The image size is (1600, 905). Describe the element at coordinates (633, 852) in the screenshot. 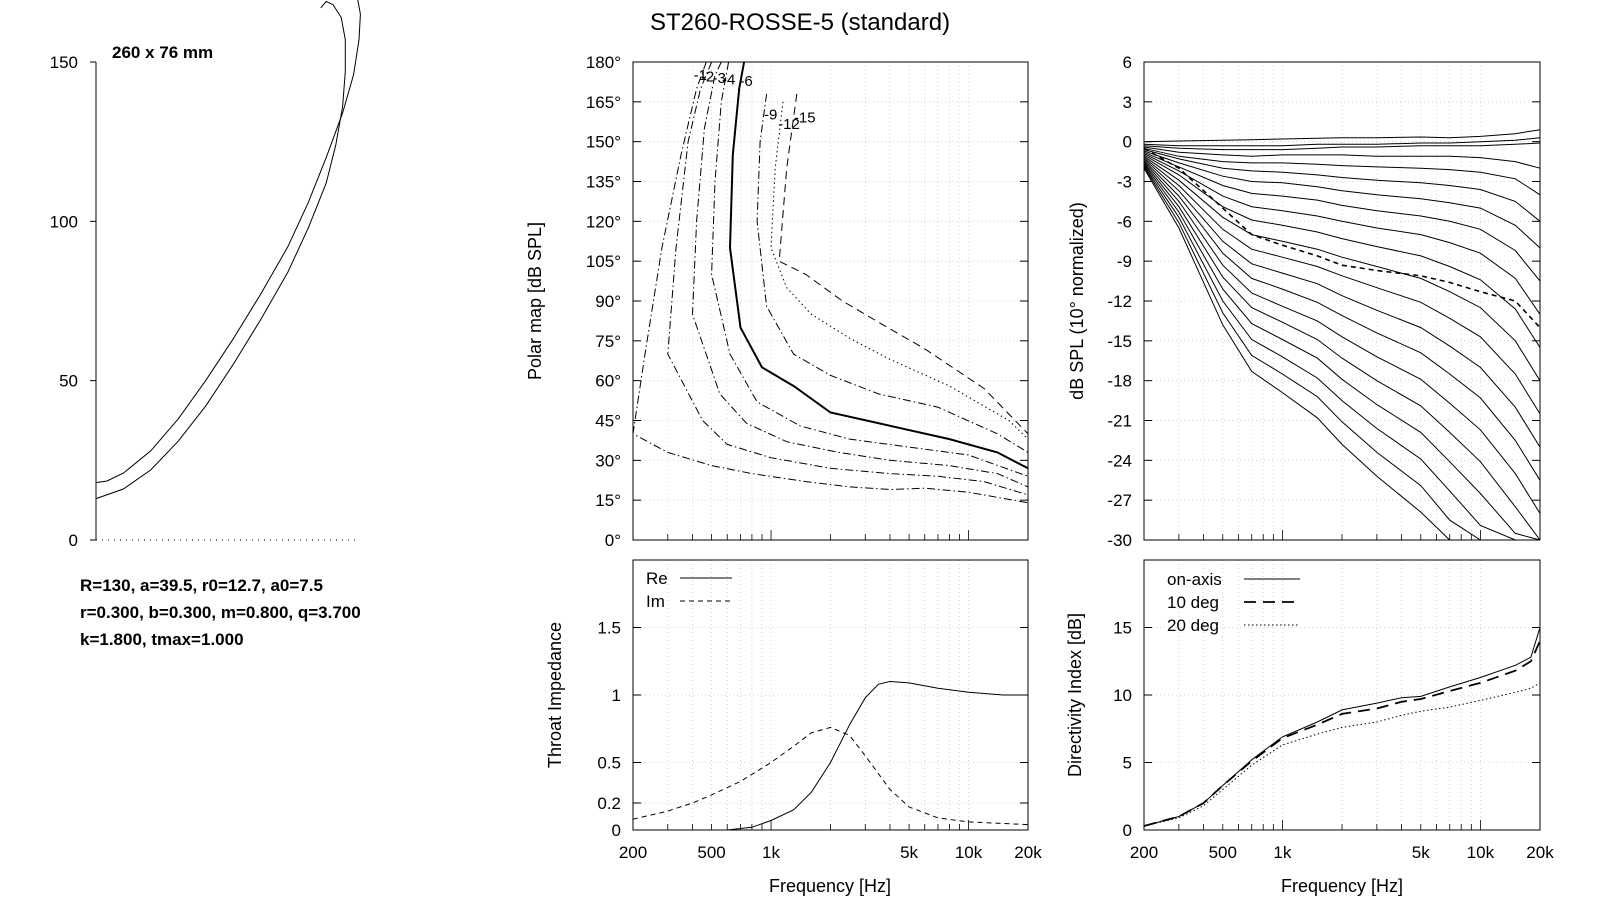

I see `throat-impedance-x-tick-label: 200` at that location.